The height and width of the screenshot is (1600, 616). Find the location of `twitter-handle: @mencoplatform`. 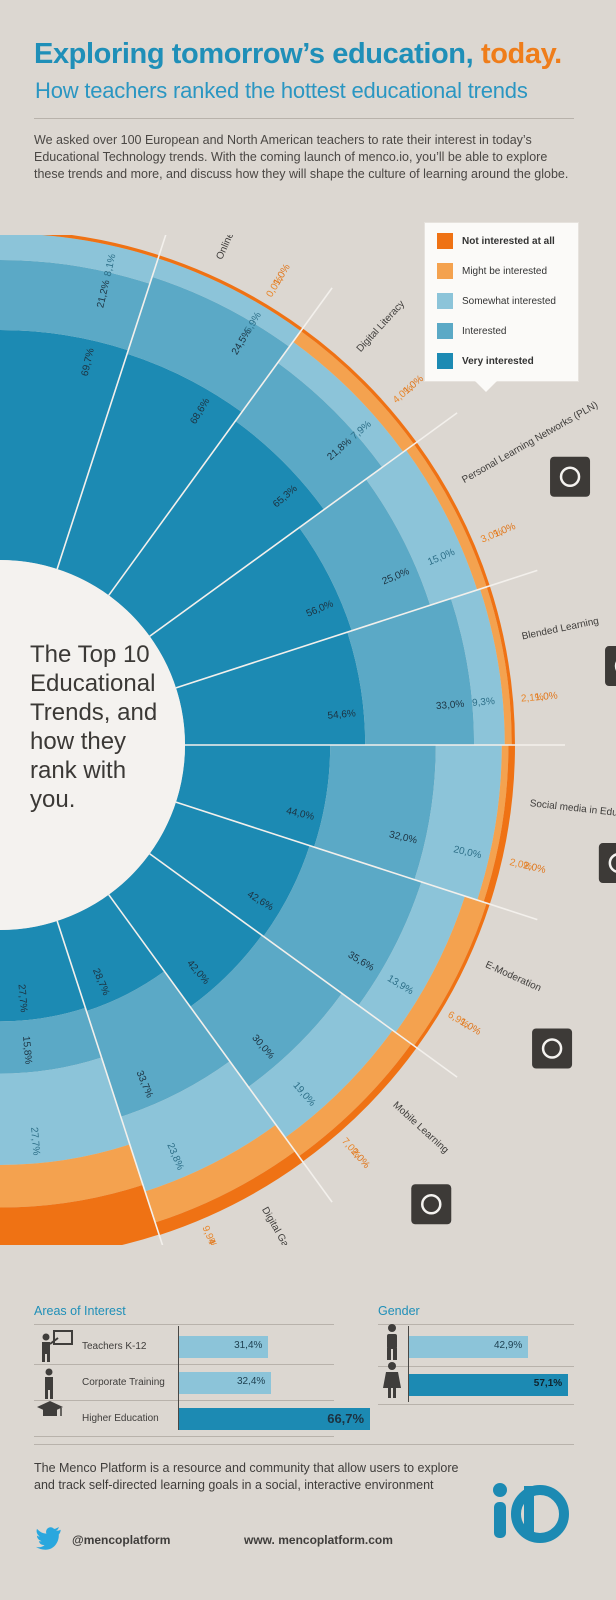

twitter-handle: @mencoplatform is located at coordinates (121, 1540).